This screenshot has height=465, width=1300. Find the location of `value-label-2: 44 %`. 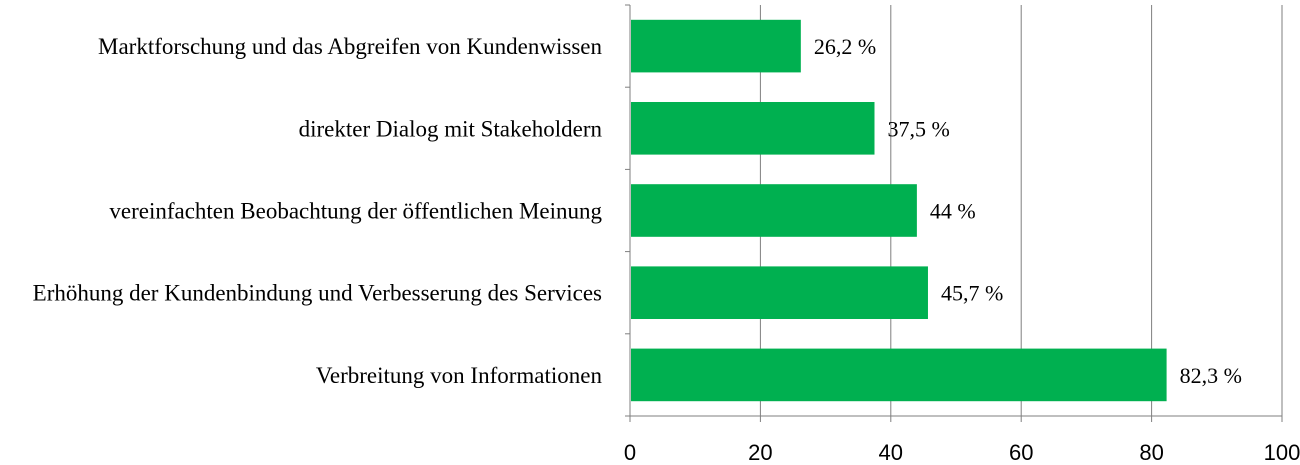

value-label-2: 44 % is located at coordinates (953, 211).